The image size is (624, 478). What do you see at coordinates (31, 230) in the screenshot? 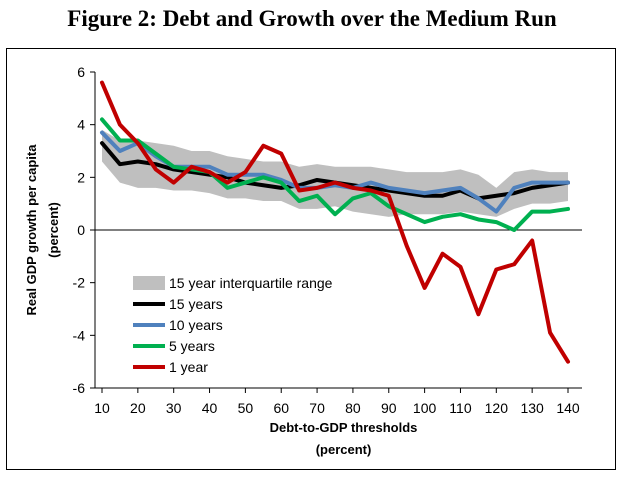
I see `y-axis-title: Real GDP growth per capita` at bounding box center [31, 230].